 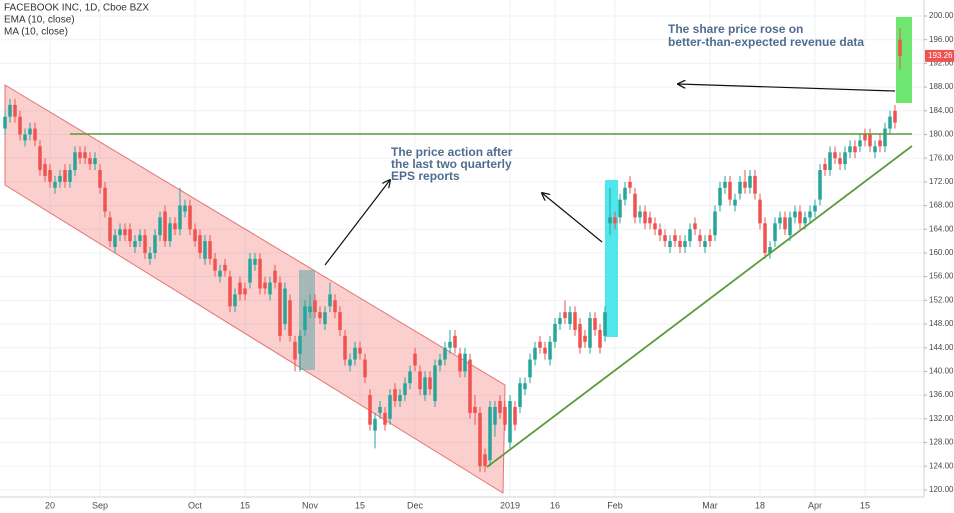 What do you see at coordinates (611, 258) in the screenshot?
I see `highlight-jan-earnings` at bounding box center [611, 258].